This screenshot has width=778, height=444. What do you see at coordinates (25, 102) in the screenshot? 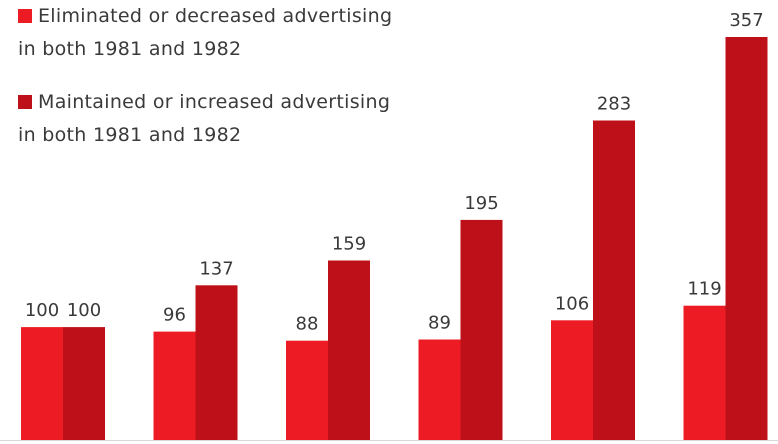
I see `legend-swatch-maintained` at bounding box center [25, 102].